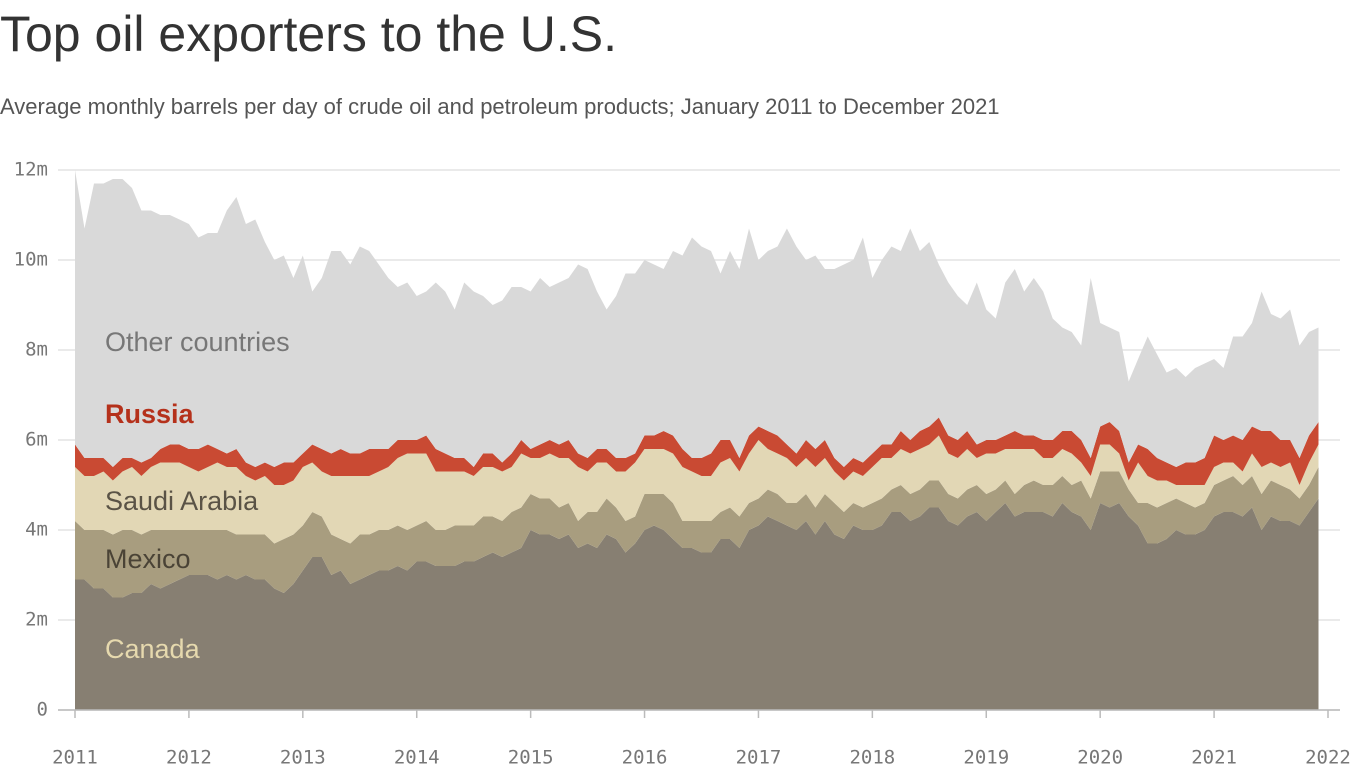  Describe the element at coordinates (148, 559) in the screenshot. I see `series-label: Mexico` at that location.